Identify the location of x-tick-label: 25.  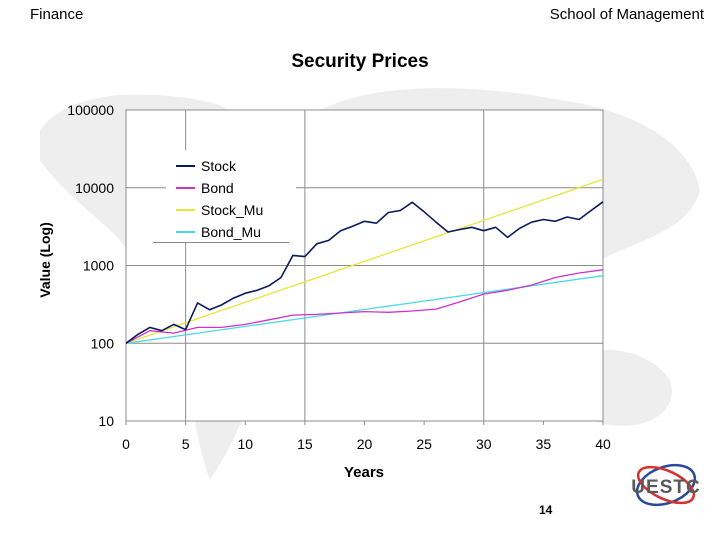
(424, 444).